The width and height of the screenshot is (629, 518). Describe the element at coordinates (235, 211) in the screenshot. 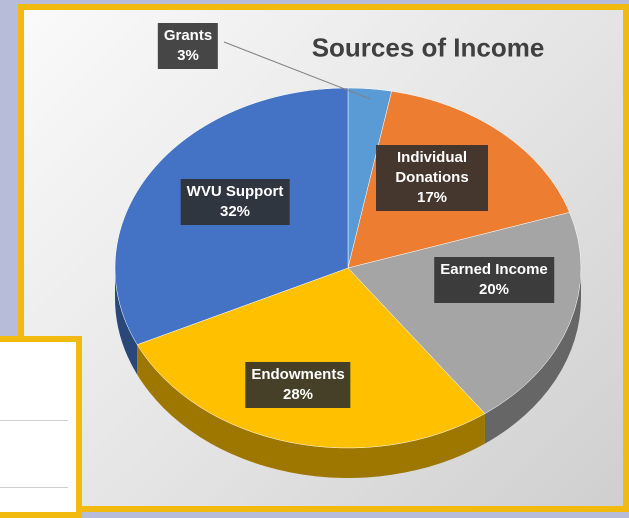

I see `percent-label: 32%` at that location.